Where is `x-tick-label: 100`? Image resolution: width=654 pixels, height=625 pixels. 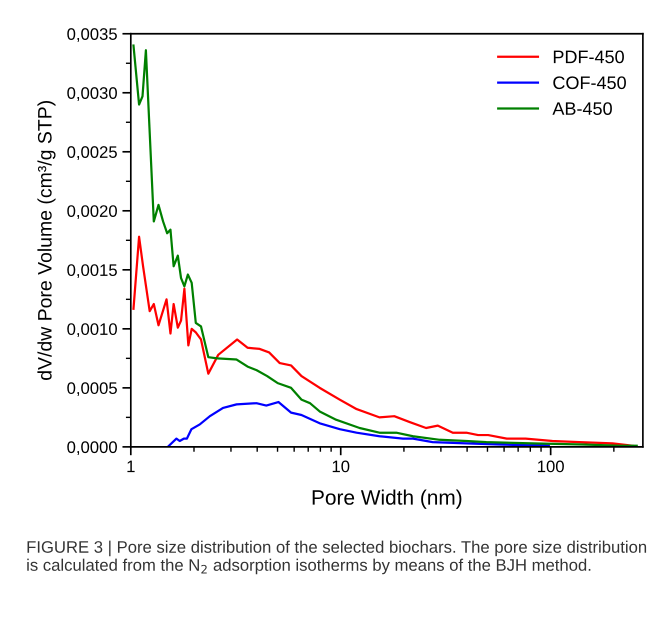
x-tick-label: 100 is located at coordinates (551, 466).